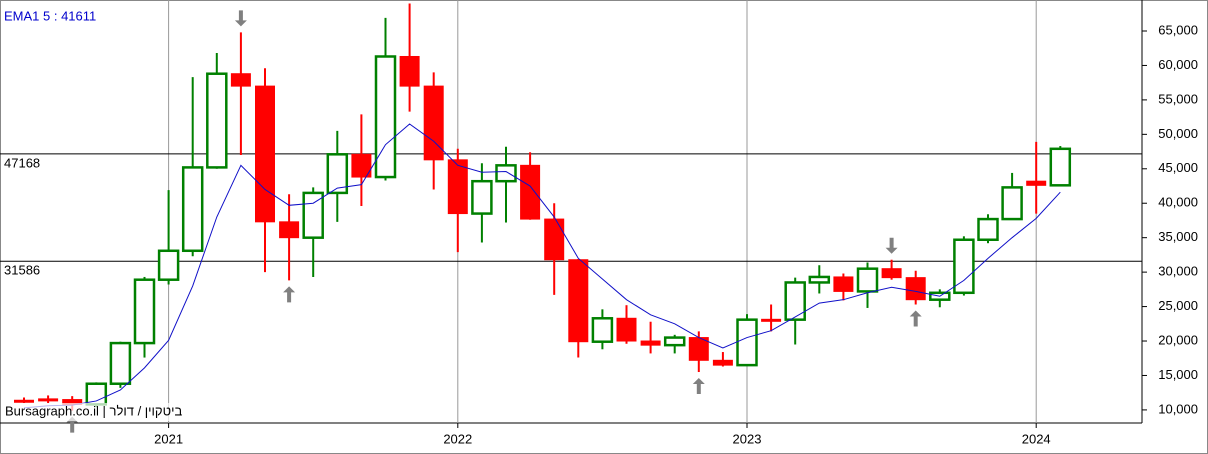 This screenshot has width=1208, height=454. What do you see at coordinates (50, 15) in the screenshot?
I see `chart-title: EMA1 5 : 41611` at bounding box center [50, 15].